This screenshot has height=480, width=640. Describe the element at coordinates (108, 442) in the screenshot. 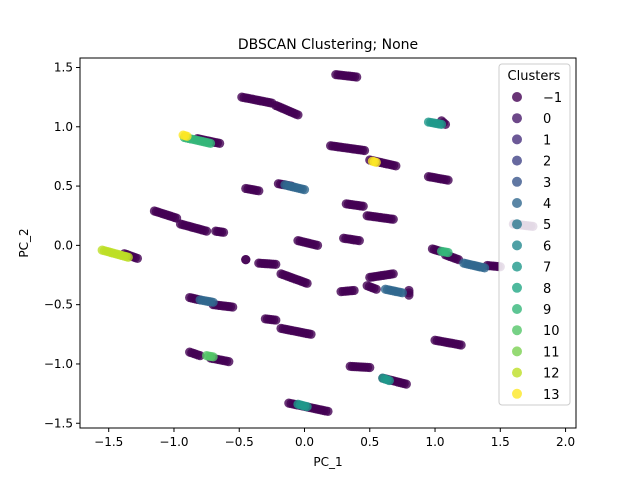

I see `x-tick-label: −1.5` at that location.